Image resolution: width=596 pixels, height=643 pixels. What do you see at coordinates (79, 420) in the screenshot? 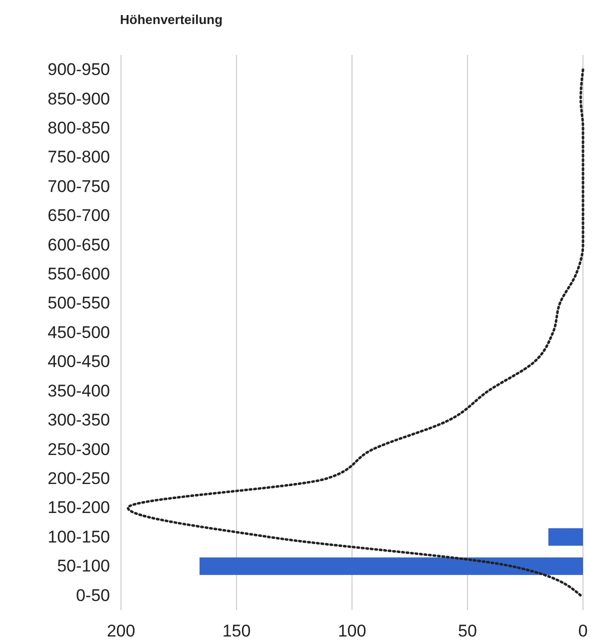
I see `y-tick-label: 300-350` at bounding box center [79, 420].